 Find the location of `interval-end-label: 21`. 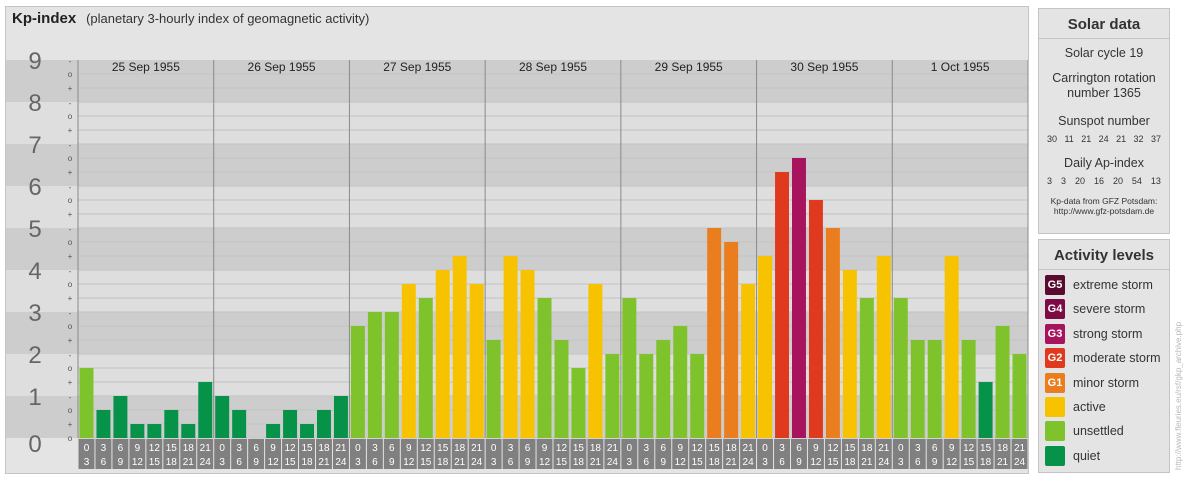

interval-end-label: 21 is located at coordinates (1003, 462).